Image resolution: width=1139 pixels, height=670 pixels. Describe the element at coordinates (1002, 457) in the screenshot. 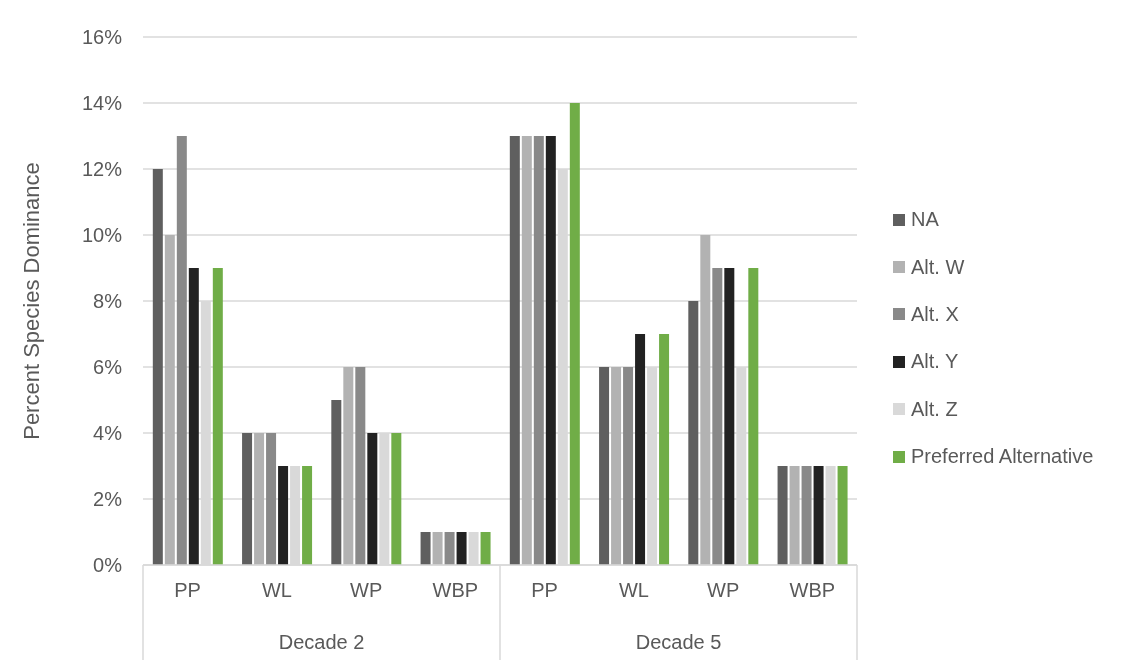

I see `legend-label: Preferred Alternative` at that location.